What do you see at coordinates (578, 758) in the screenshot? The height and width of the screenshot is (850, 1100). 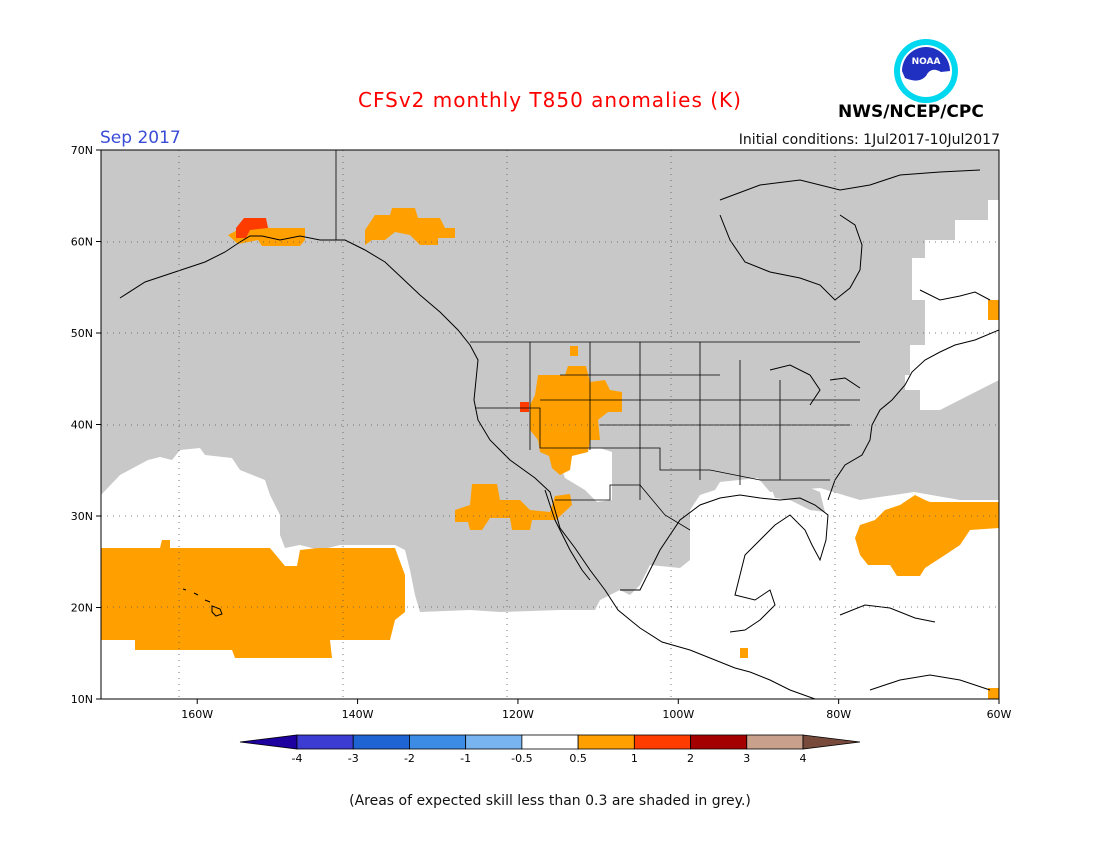 I see `colorbar-label: 0.5` at bounding box center [578, 758].